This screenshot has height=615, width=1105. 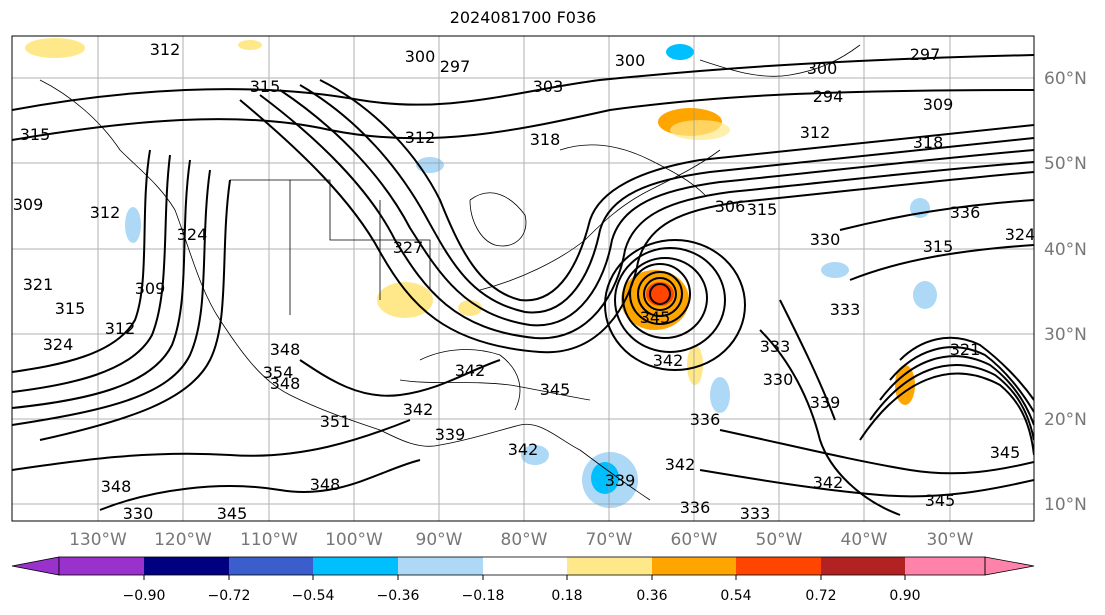 I want to click on latitude-label: 50°N, so click(x=1065, y=164).